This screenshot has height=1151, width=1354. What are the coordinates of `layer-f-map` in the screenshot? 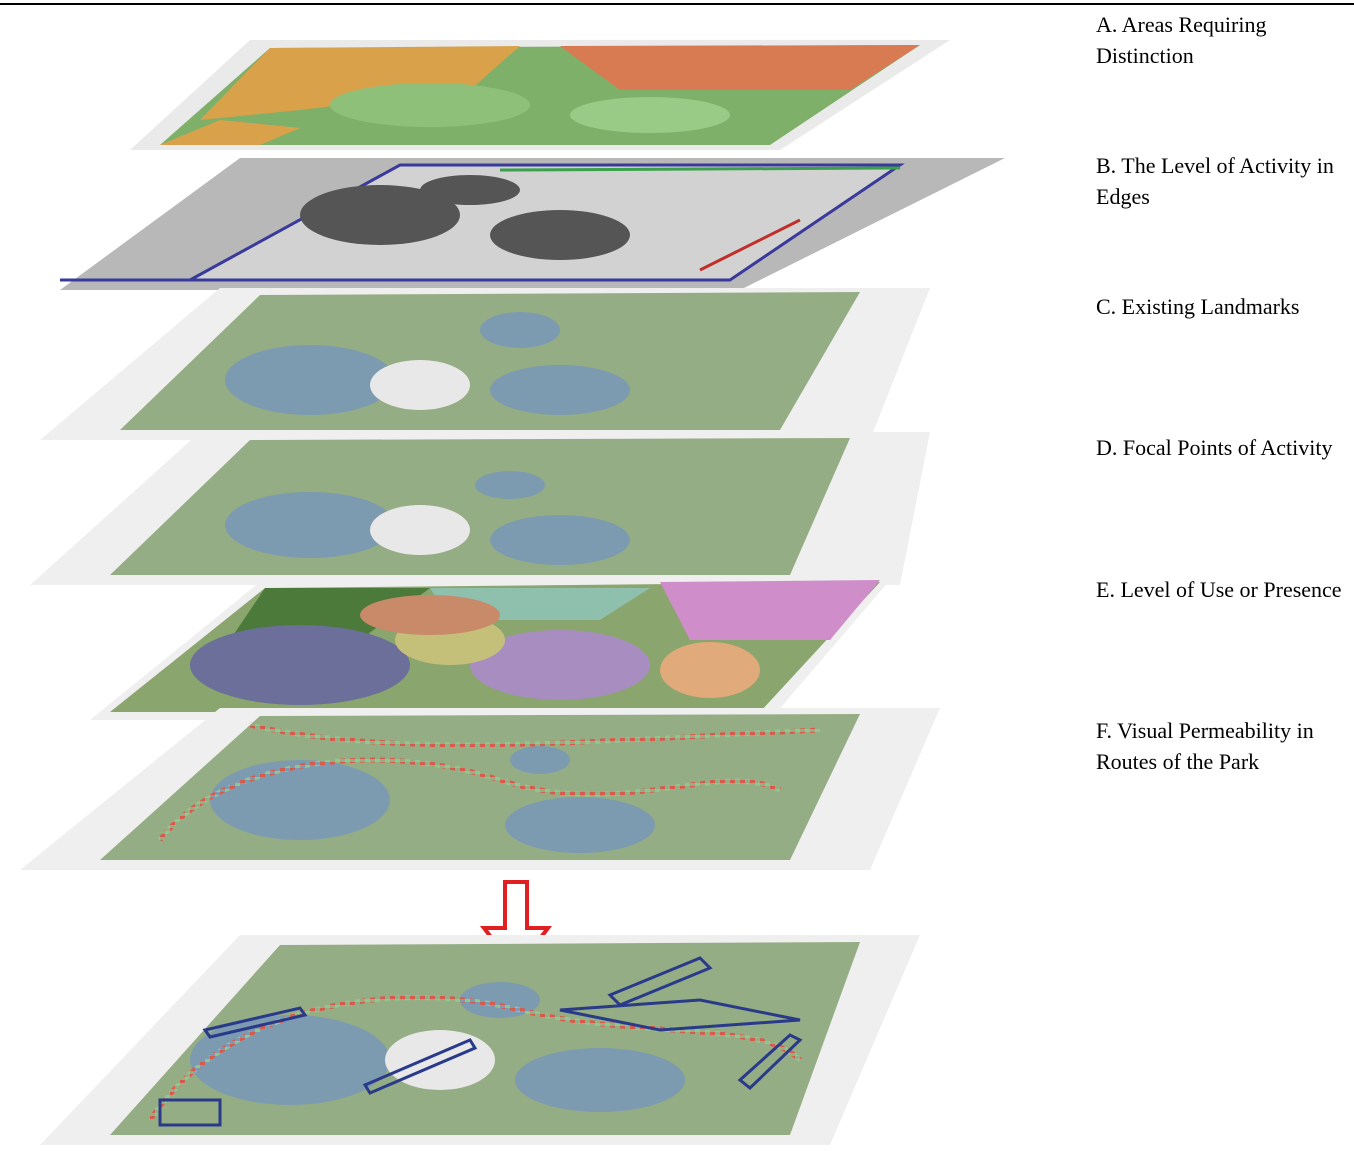 It's located at (480, 789).